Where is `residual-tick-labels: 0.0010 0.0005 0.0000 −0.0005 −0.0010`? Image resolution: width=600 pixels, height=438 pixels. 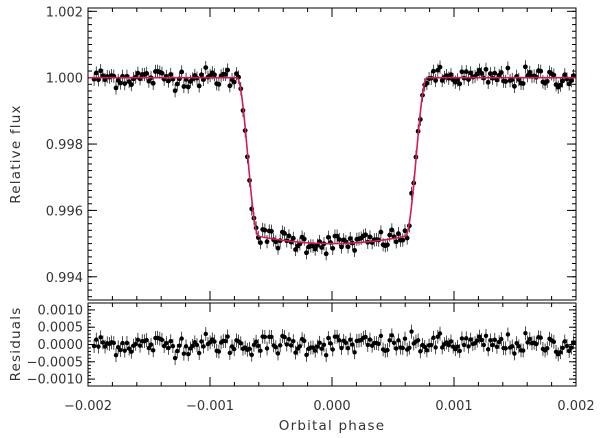 residual-tick-labels: 0.0010 0.0005 0.0000 −0.0005 −0.0010 is located at coordinates (55, 345).